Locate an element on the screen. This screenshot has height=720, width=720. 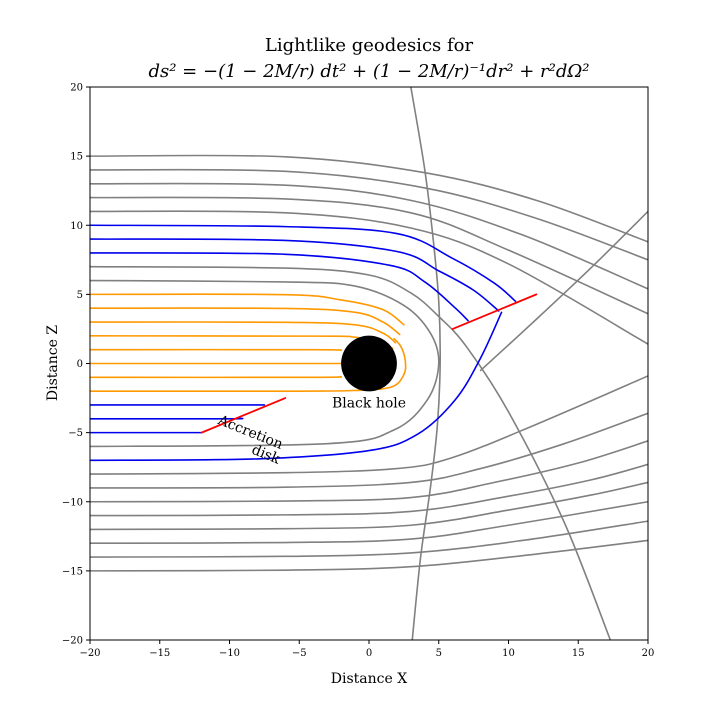
y-tick-label: 5 is located at coordinates (80, 295).